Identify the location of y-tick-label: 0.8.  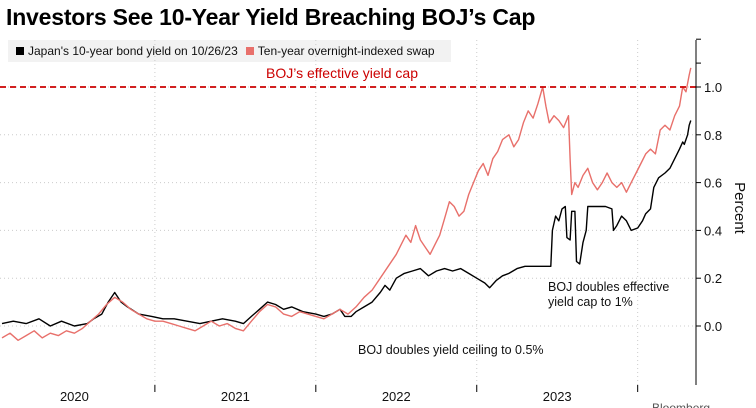
(713, 135).